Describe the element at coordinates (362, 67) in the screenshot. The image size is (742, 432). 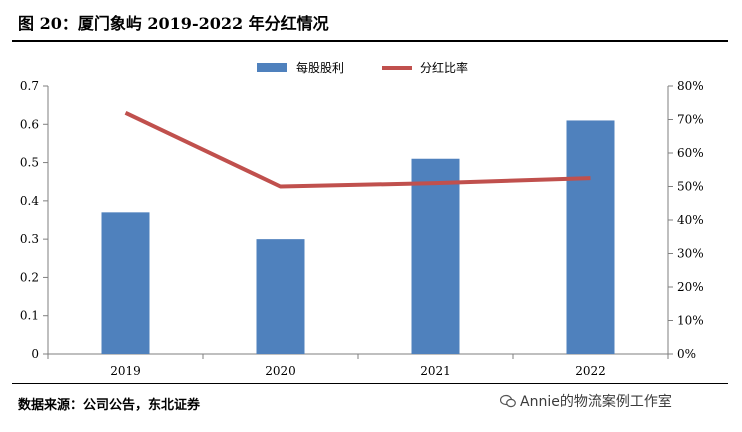
I see `legend: 每股股利 分红比率` at that location.